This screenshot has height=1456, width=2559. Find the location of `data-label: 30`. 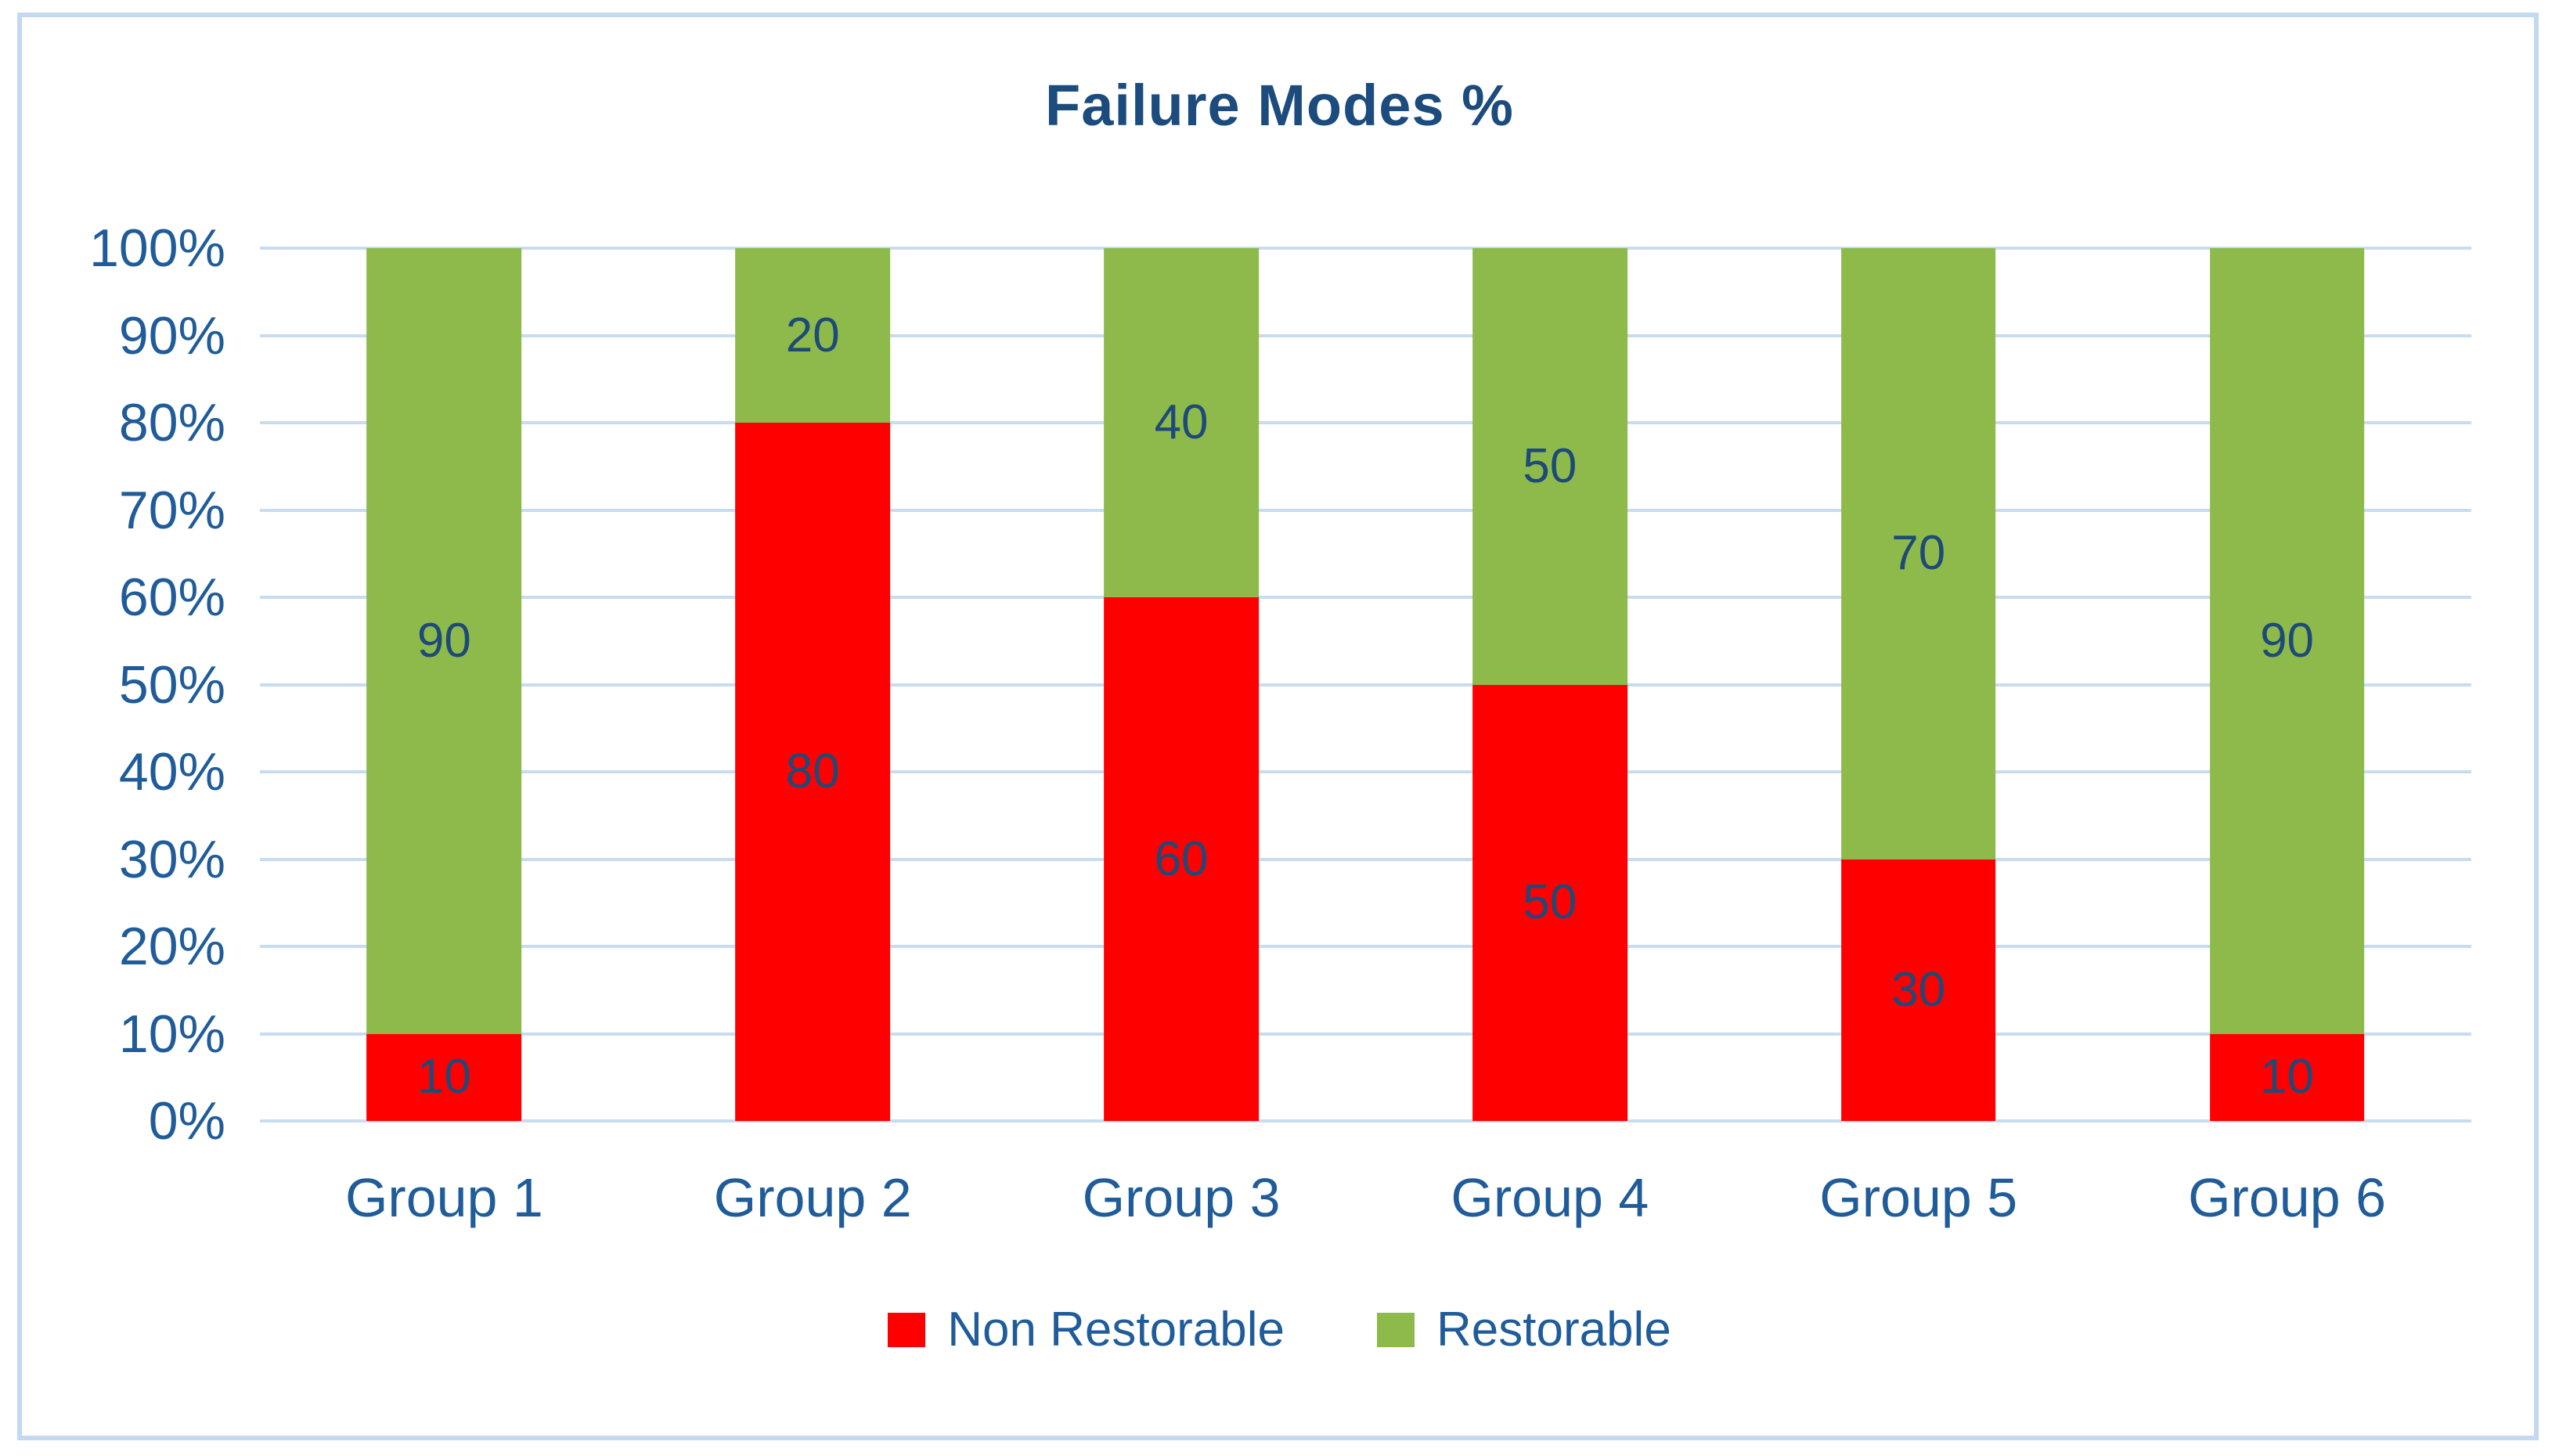

data-label: 30 is located at coordinates (1918, 989).